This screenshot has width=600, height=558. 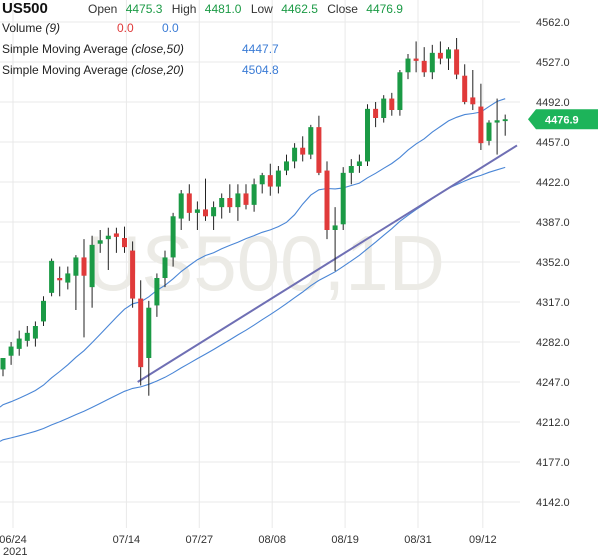 What do you see at coordinates (223, 9) in the screenshot?
I see `high-value: 4481.0` at bounding box center [223, 9].